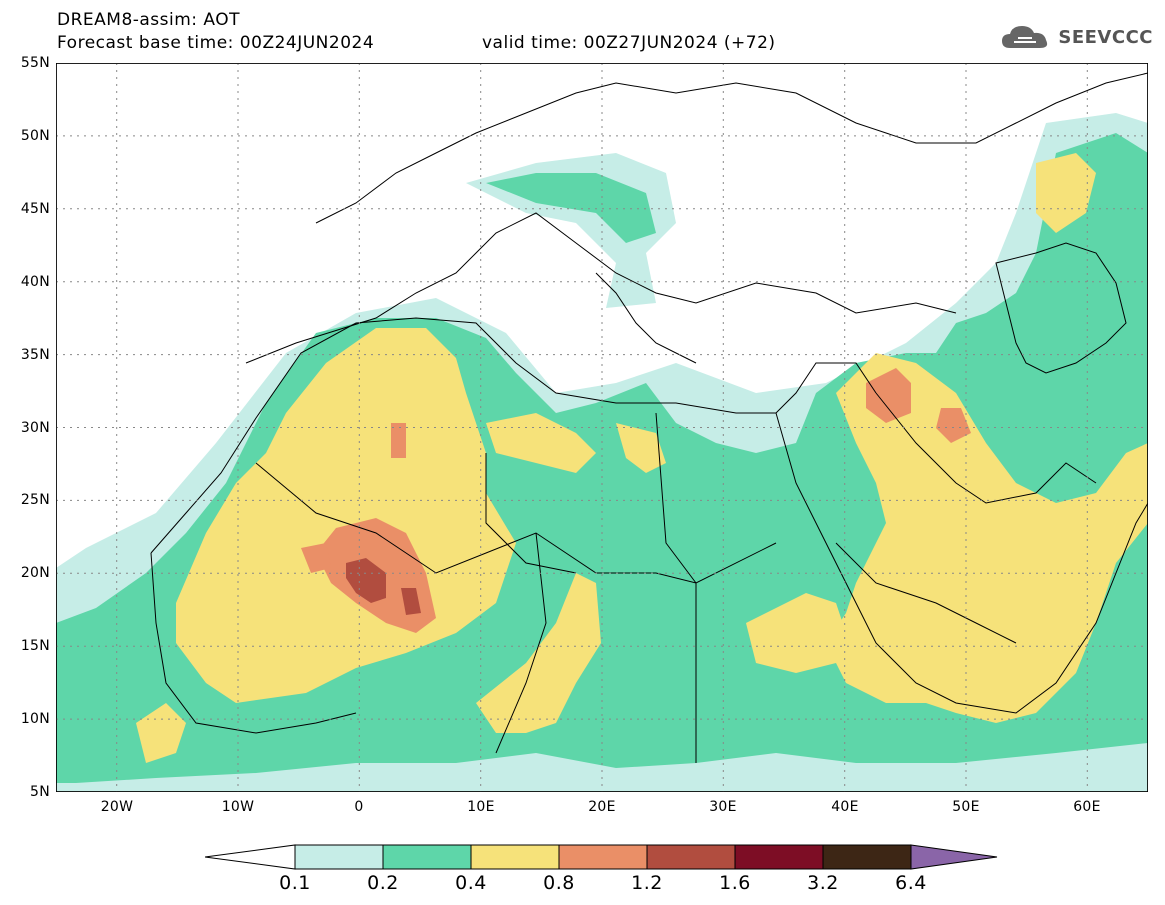 This screenshot has width=1165, height=905. Describe the element at coordinates (35, 209) in the screenshot. I see `lat-label: 45N` at that location.